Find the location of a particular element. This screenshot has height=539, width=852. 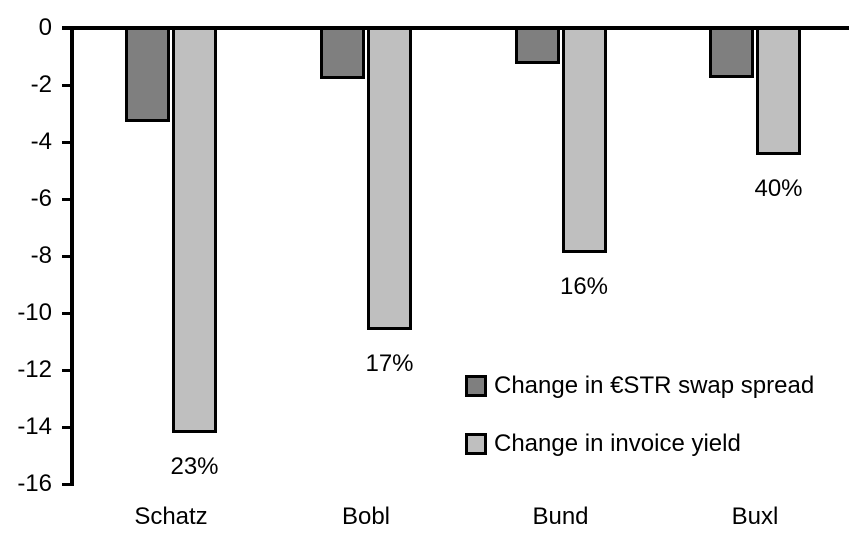

y-tick-label--2: -2 is located at coordinates (41, 84).